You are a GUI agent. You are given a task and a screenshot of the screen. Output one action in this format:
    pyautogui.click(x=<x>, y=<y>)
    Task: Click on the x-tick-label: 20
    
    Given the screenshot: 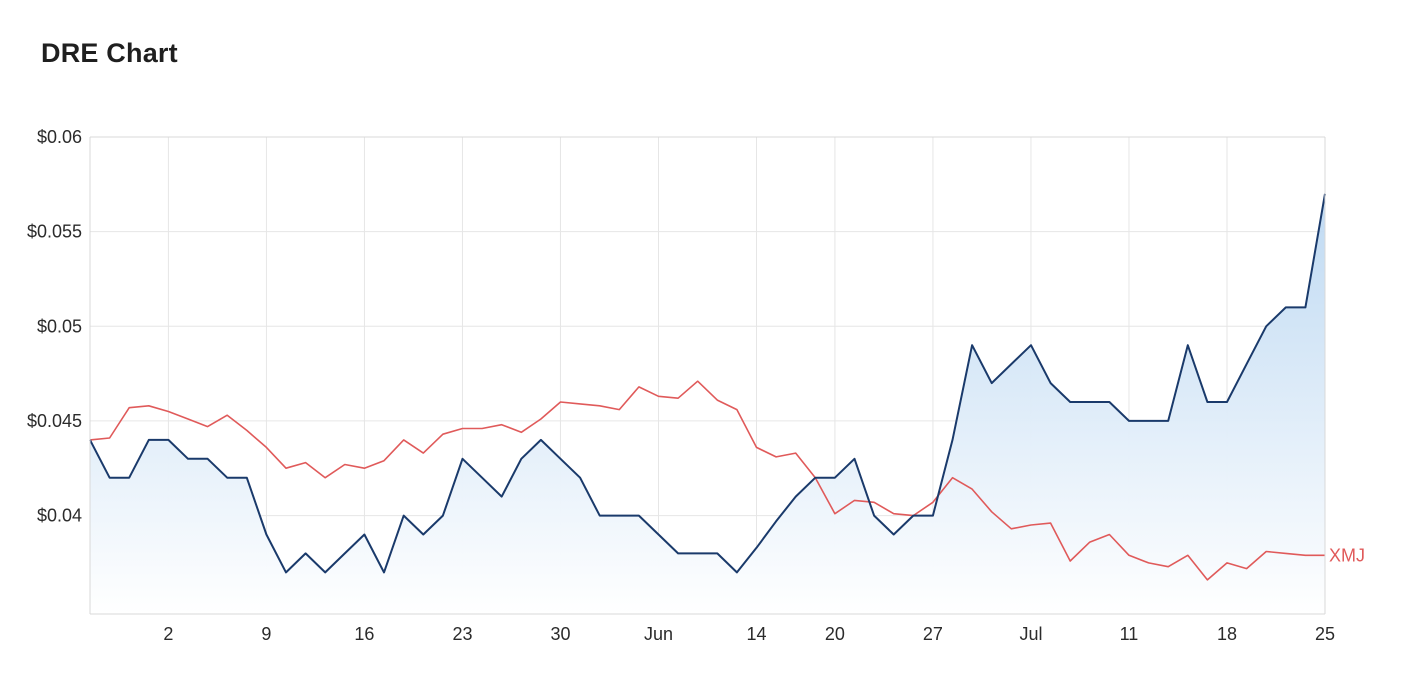 What is the action you would take?
    pyautogui.click(x=835, y=634)
    